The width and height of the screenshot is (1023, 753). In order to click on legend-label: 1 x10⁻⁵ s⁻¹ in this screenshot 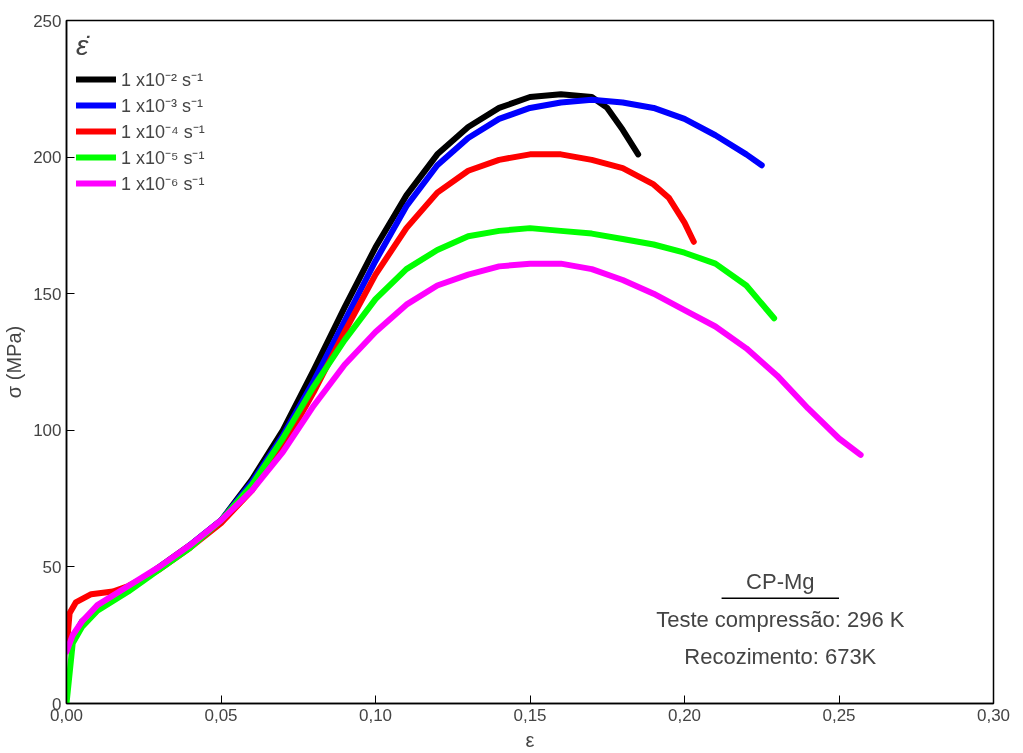, I will do `click(163, 158)`.